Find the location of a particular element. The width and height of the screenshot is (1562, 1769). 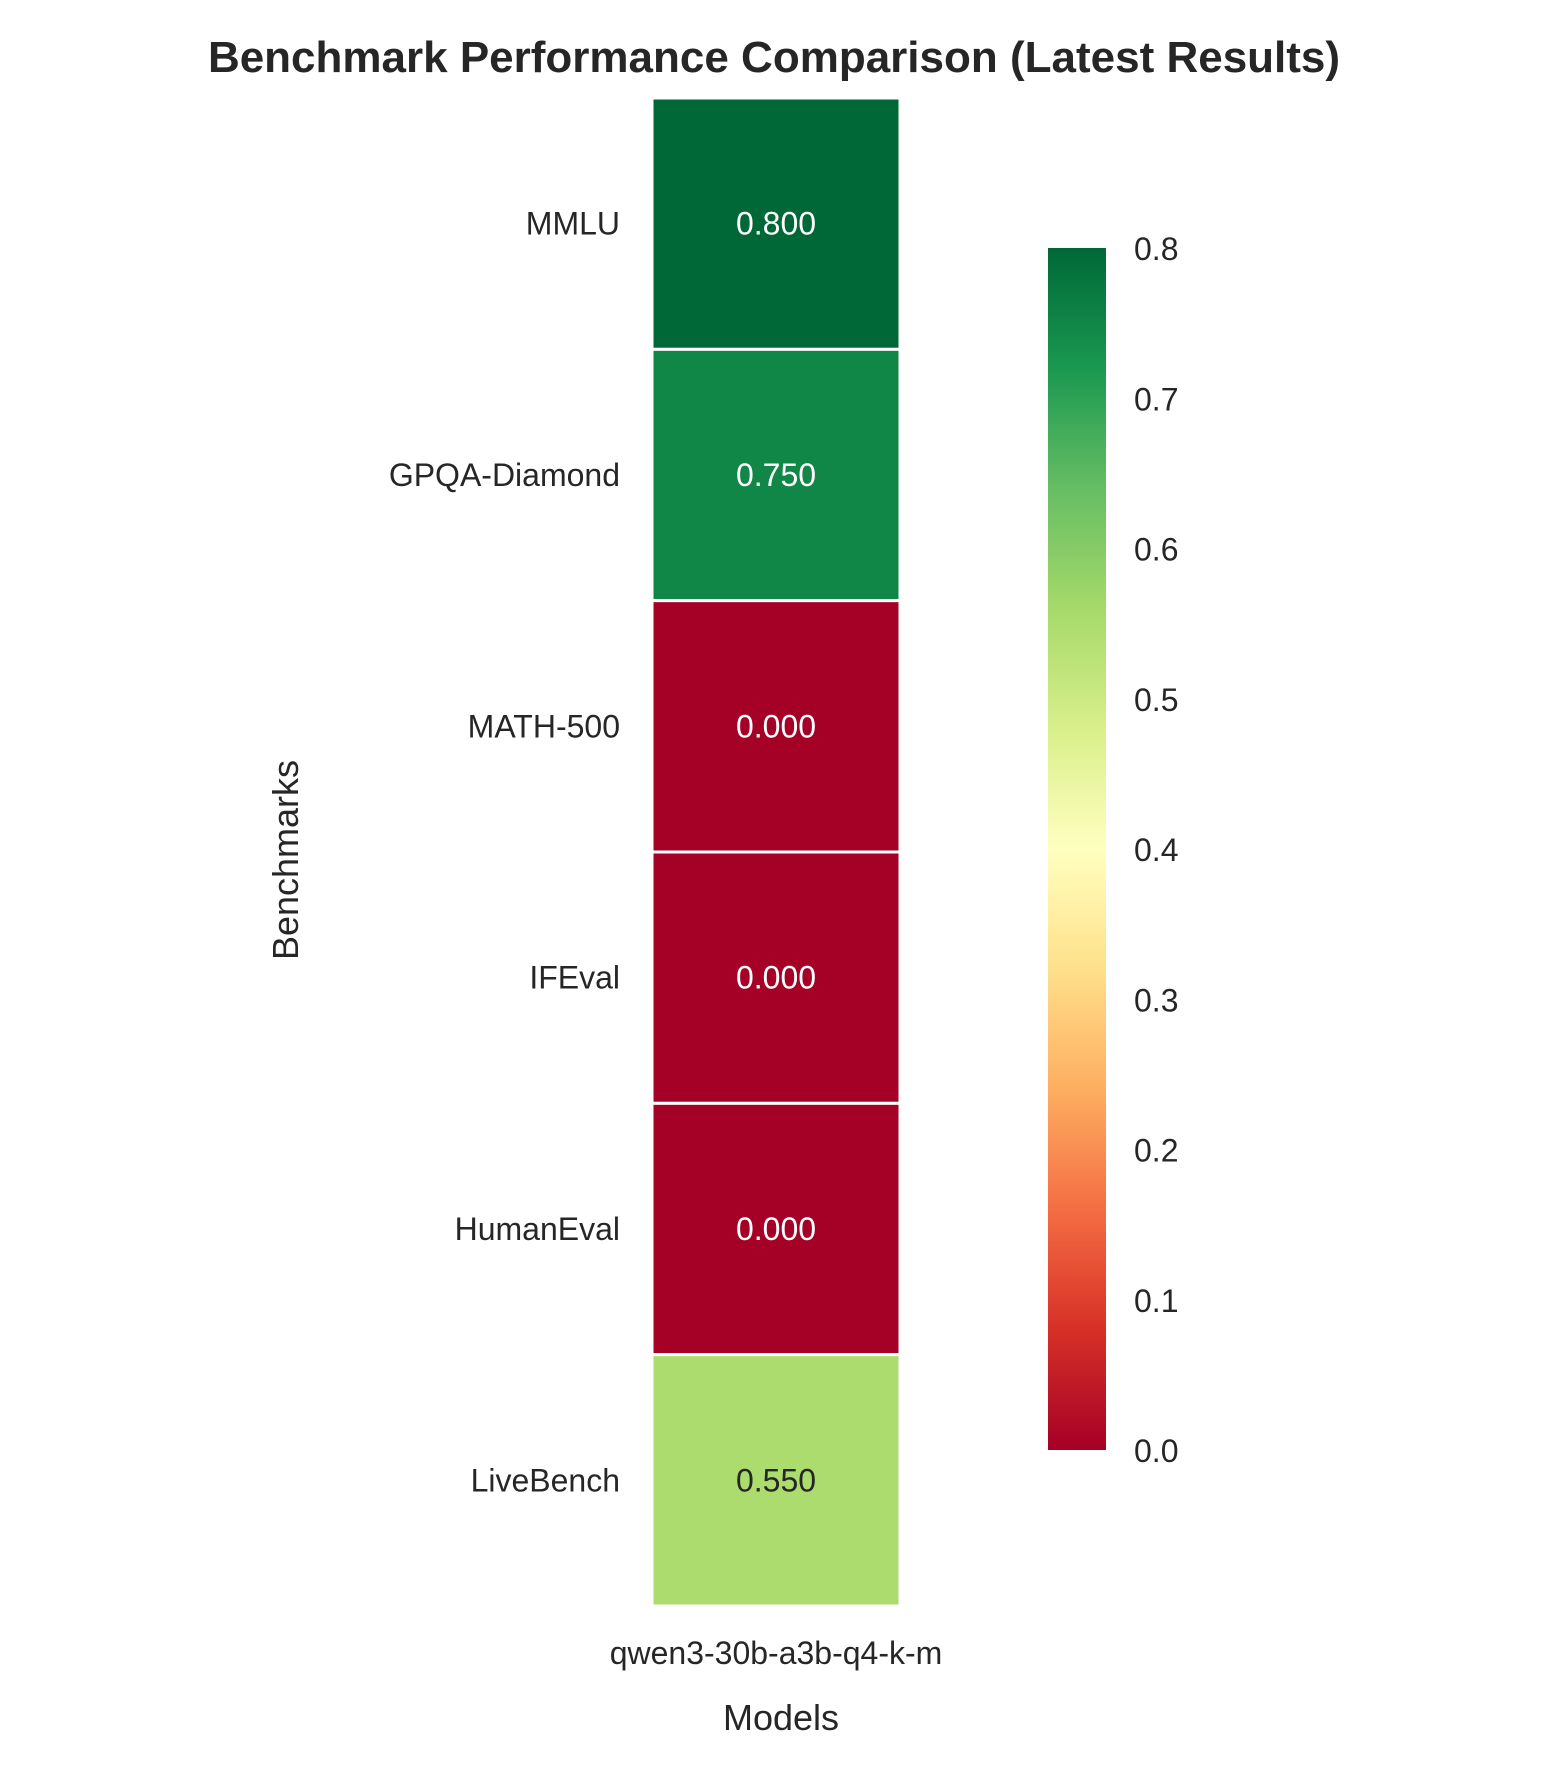

colorbar-tick-label: 0.8 is located at coordinates (1156, 249).